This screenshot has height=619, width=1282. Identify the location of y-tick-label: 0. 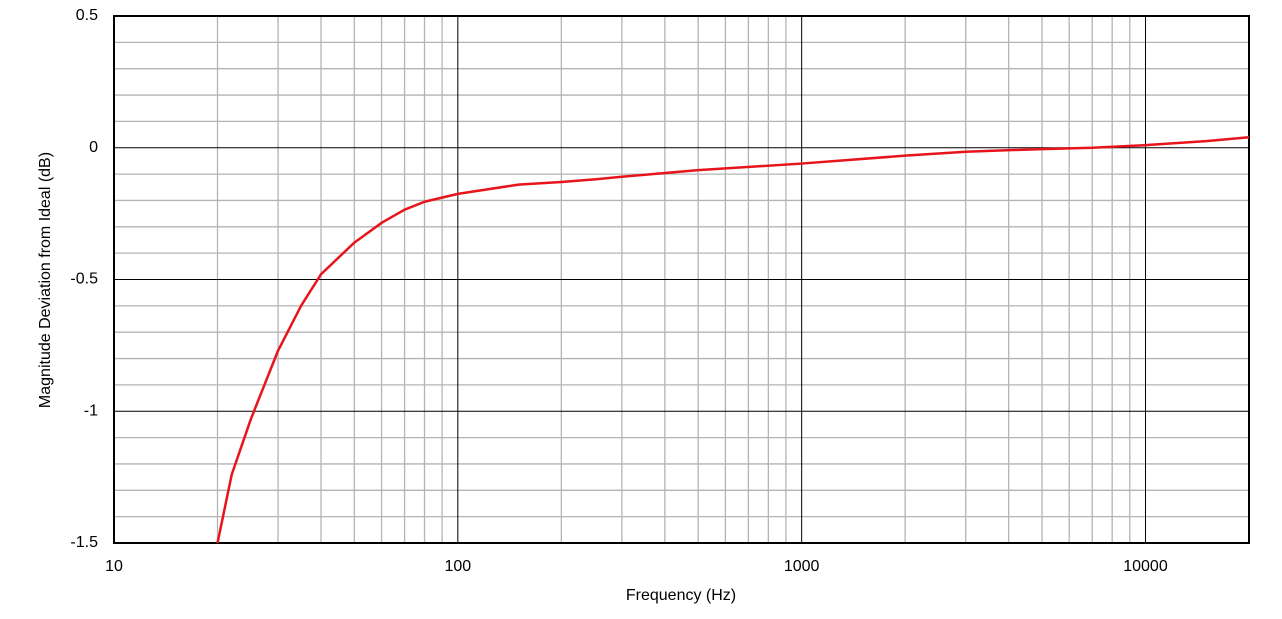
(93, 147).